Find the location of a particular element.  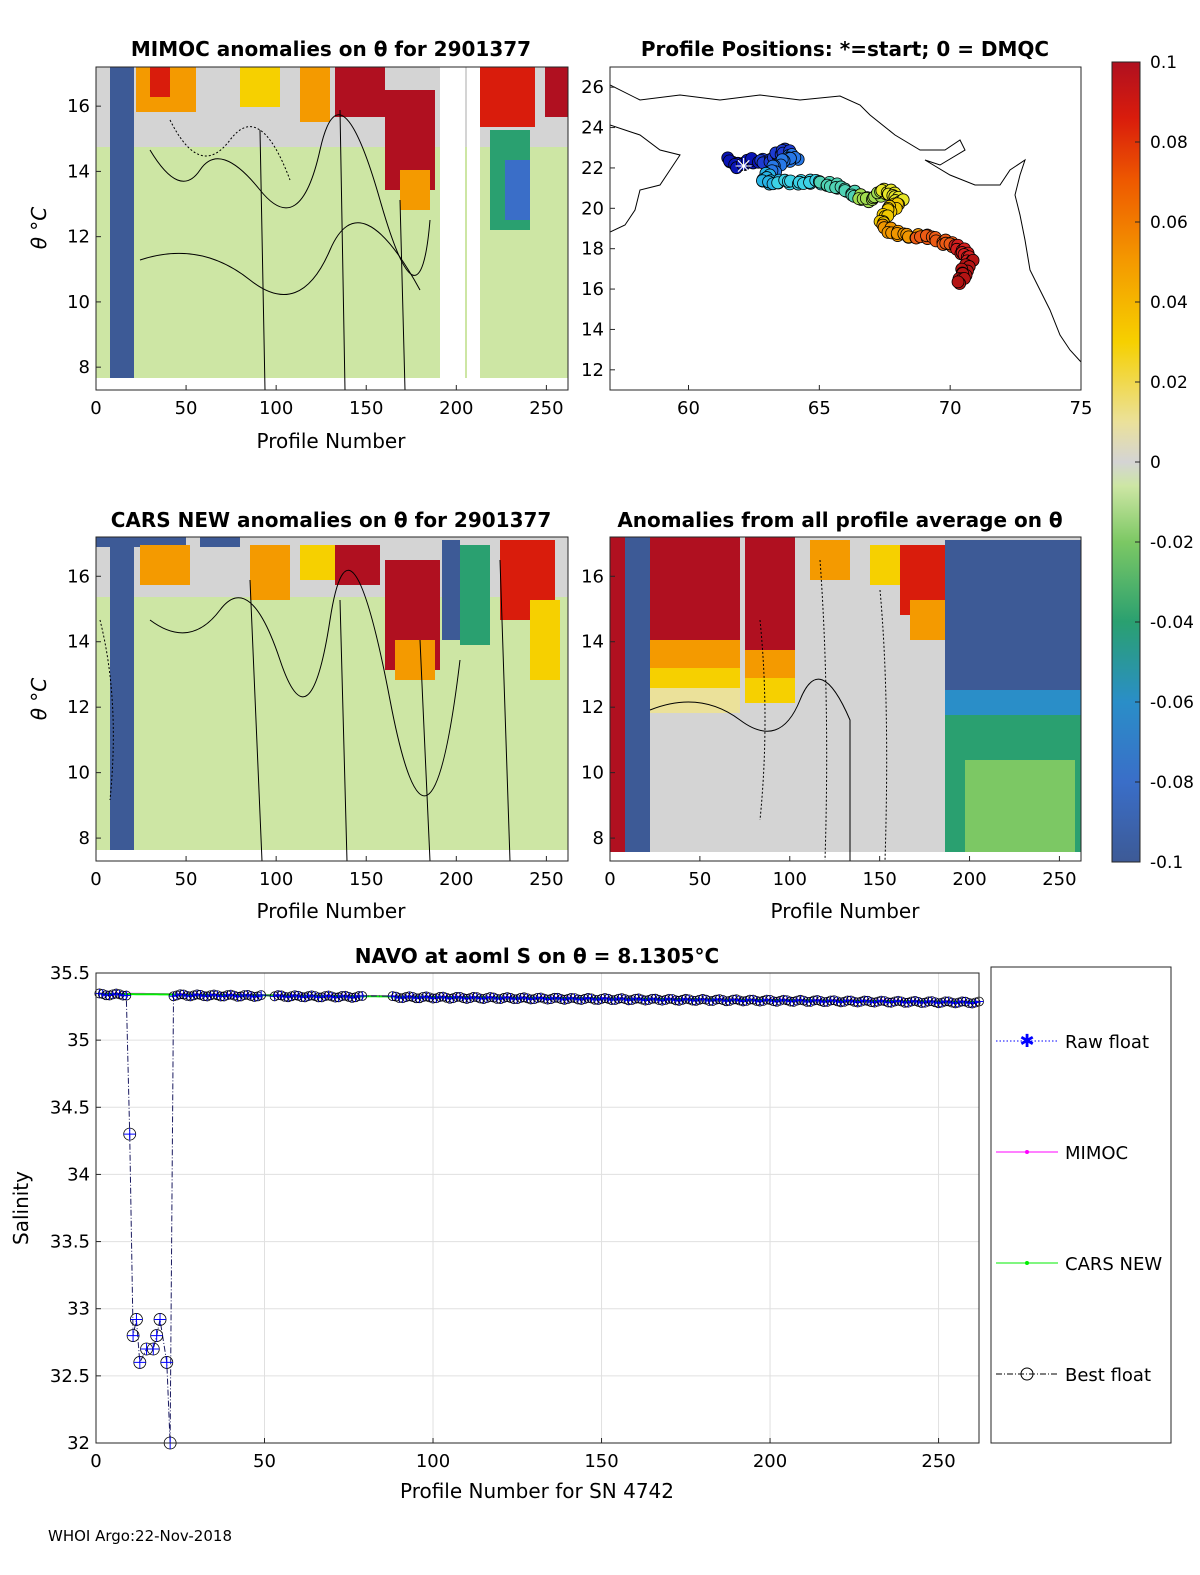

cars-ytick-label: 12 is located at coordinates (78, 707).